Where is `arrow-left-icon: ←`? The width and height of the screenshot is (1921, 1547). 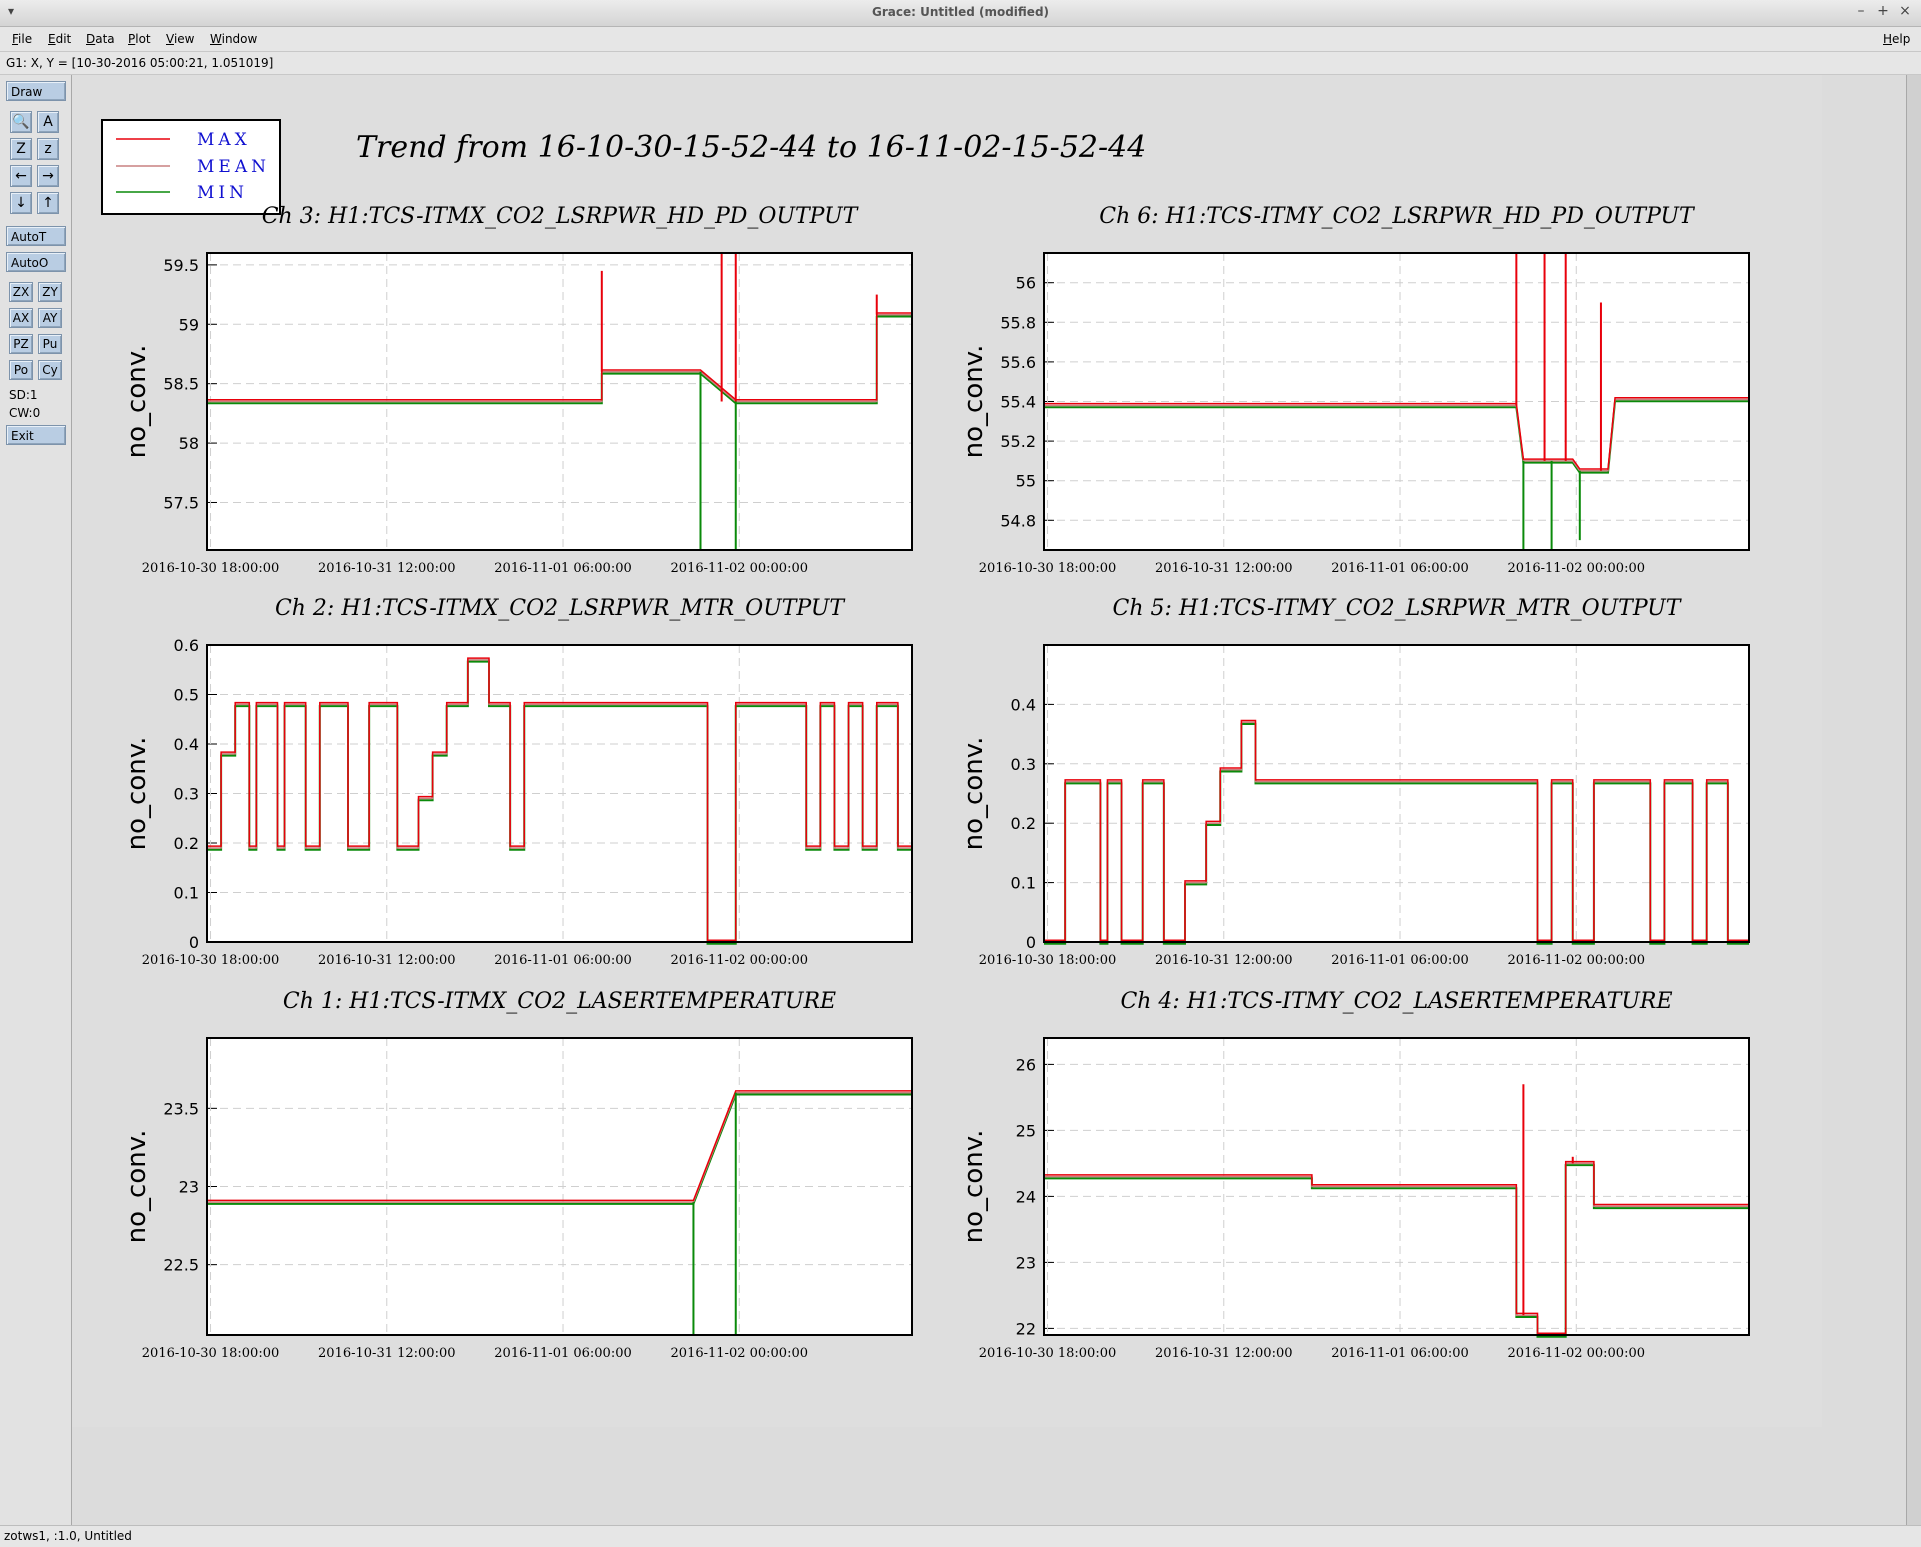
arrow-left-icon: ← is located at coordinates (21, 176).